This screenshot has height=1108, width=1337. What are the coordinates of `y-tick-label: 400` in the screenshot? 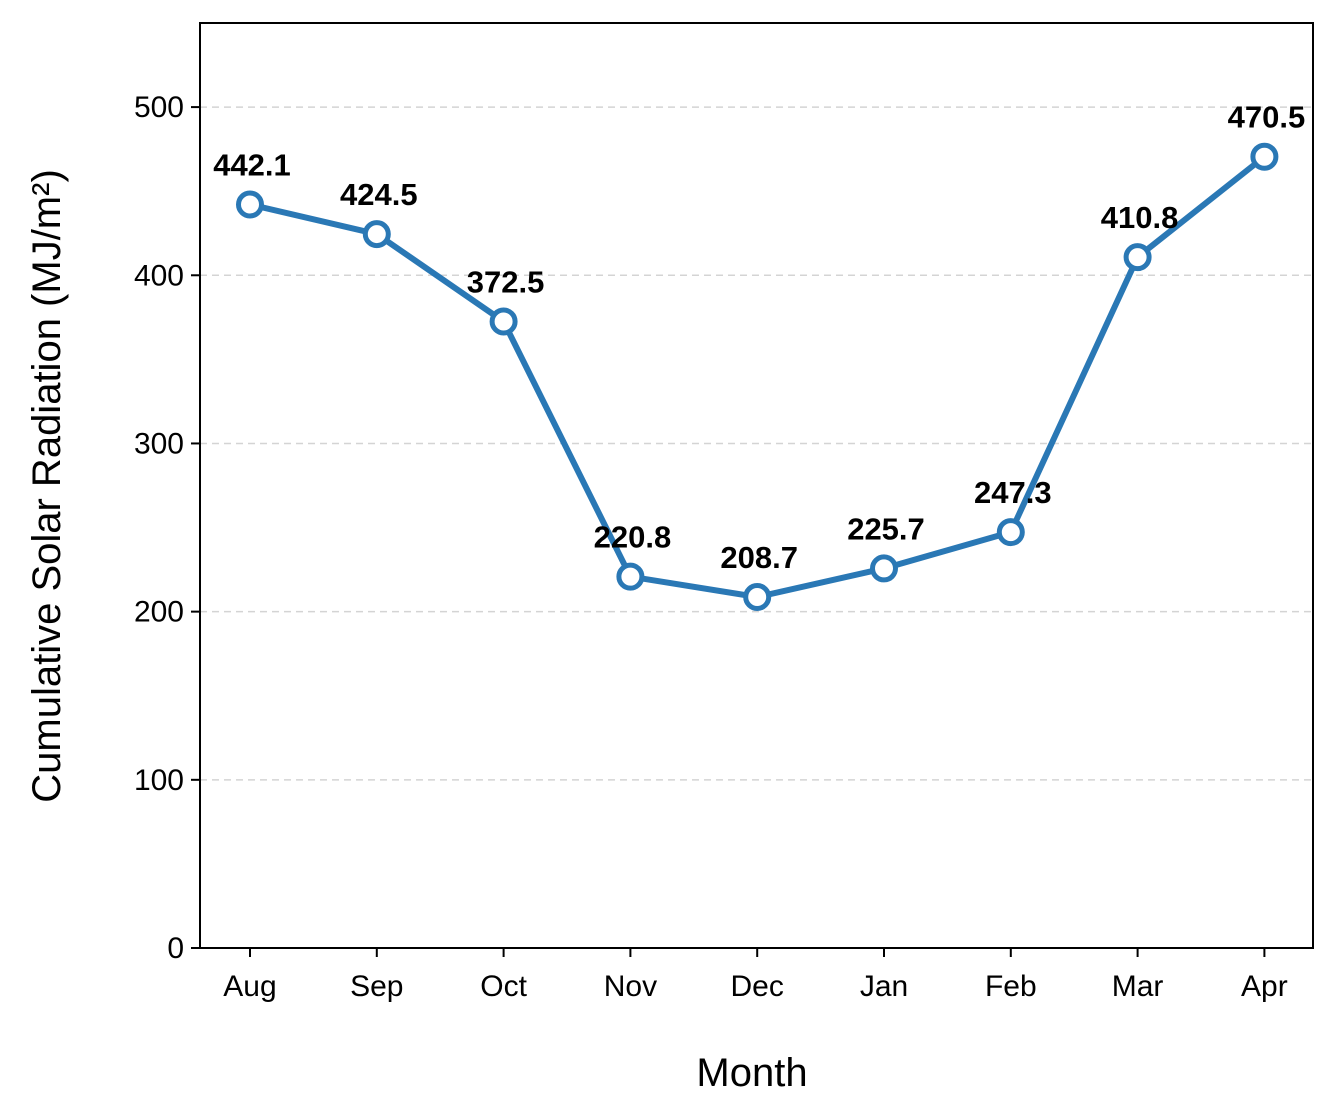 It's located at (159, 275).